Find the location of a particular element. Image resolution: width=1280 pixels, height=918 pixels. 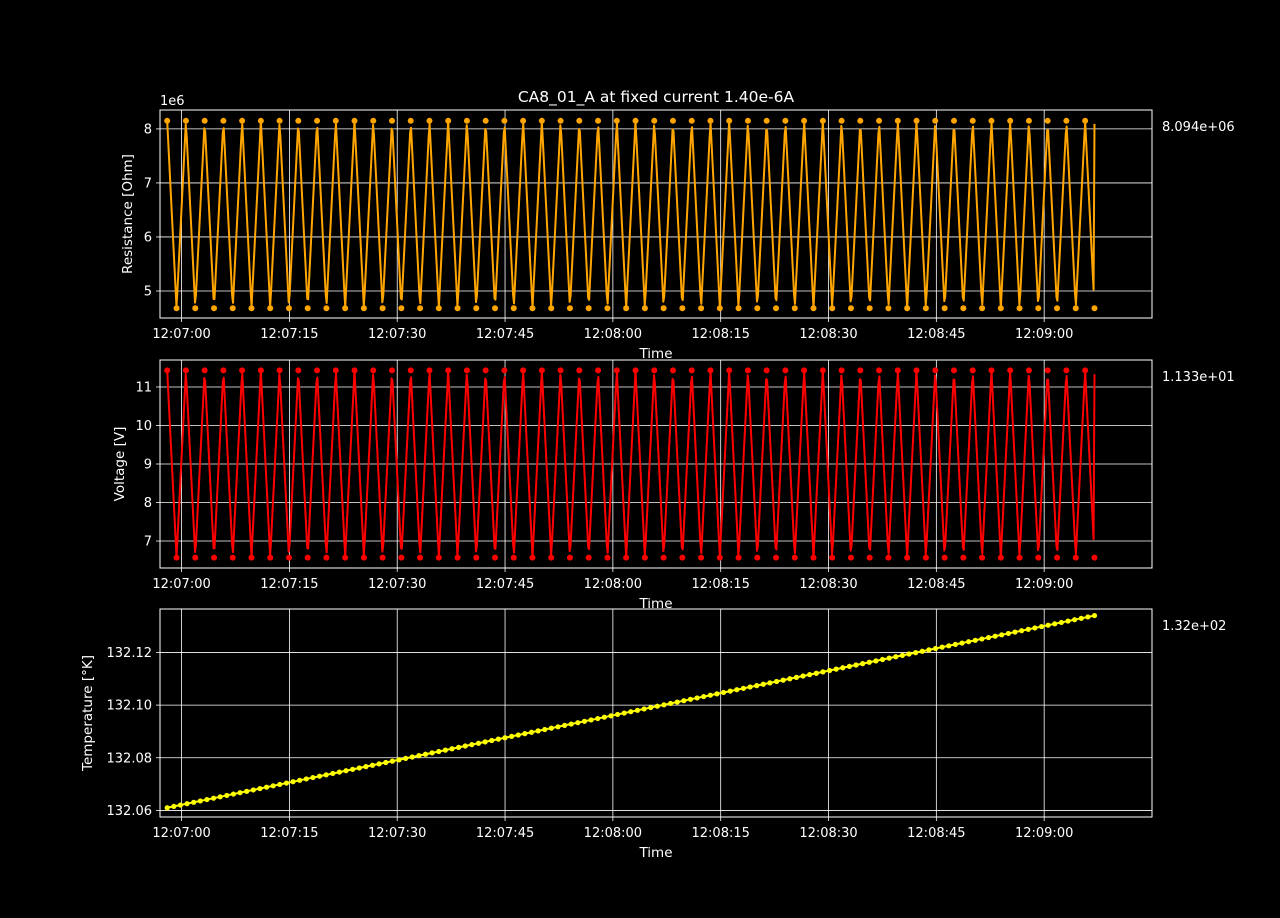

resistance-x-tick-label: 12:07:15 is located at coordinates (289, 334).